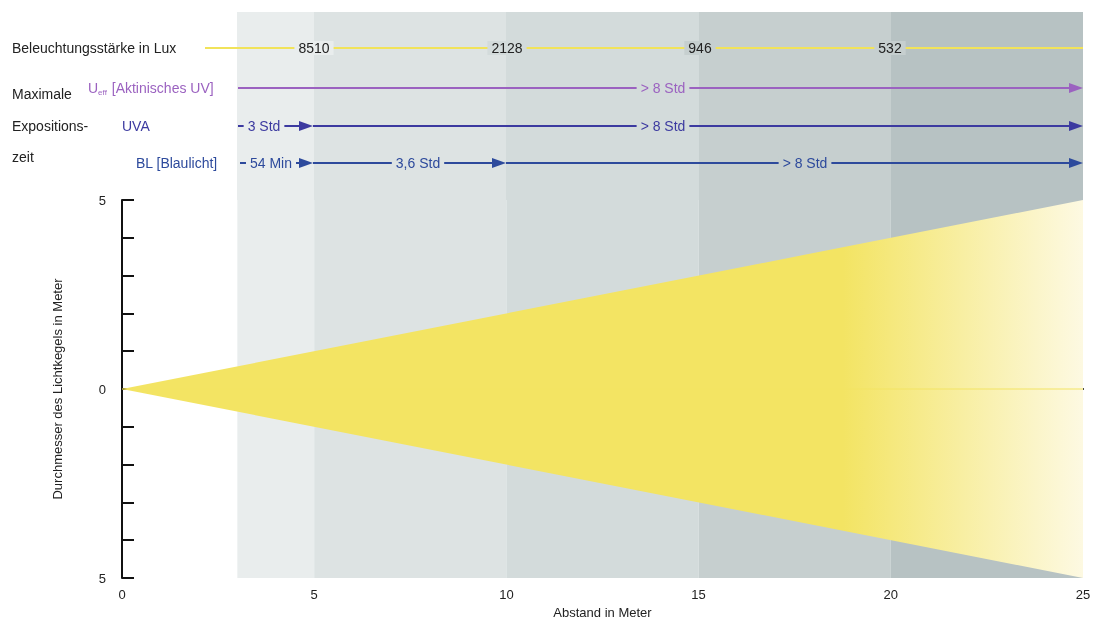 Image resolution: width=1098 pixels, height=624 pixels. Describe the element at coordinates (42, 94) in the screenshot. I see `text: Maximale` at that location.